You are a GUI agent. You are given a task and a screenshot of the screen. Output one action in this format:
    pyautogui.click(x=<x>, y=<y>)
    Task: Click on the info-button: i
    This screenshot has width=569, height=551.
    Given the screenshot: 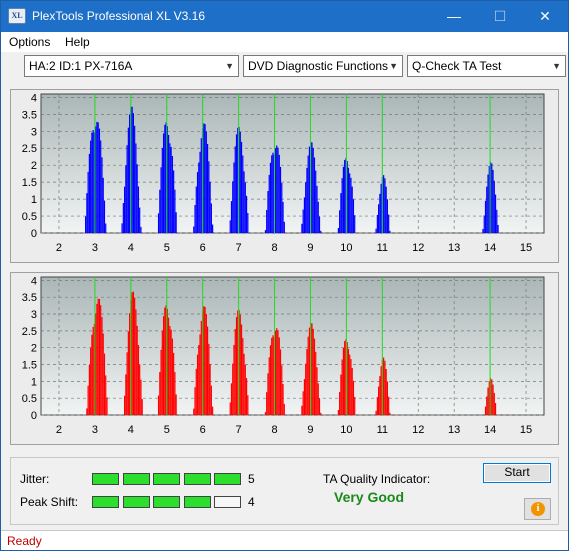 What is the action you would take?
    pyautogui.click(x=537, y=509)
    